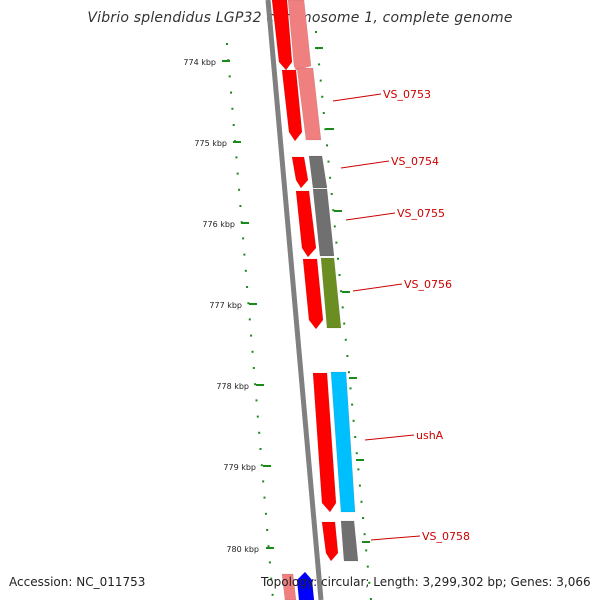 The height and width of the screenshot is (600, 600). What do you see at coordinates (225, 305) in the screenshot?
I see `ruler-label: 777 kbp` at bounding box center [225, 305].